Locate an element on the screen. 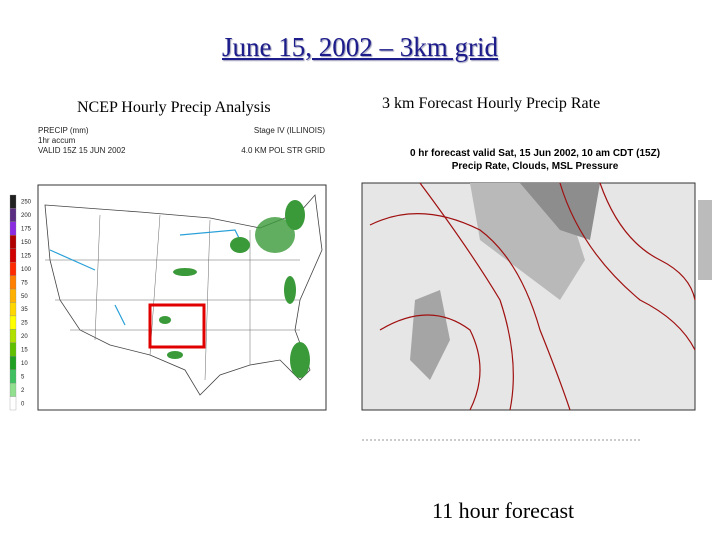 This screenshot has width=720, height=540. left-caption: NCEP Hourly Precip Analysis is located at coordinates (174, 107).